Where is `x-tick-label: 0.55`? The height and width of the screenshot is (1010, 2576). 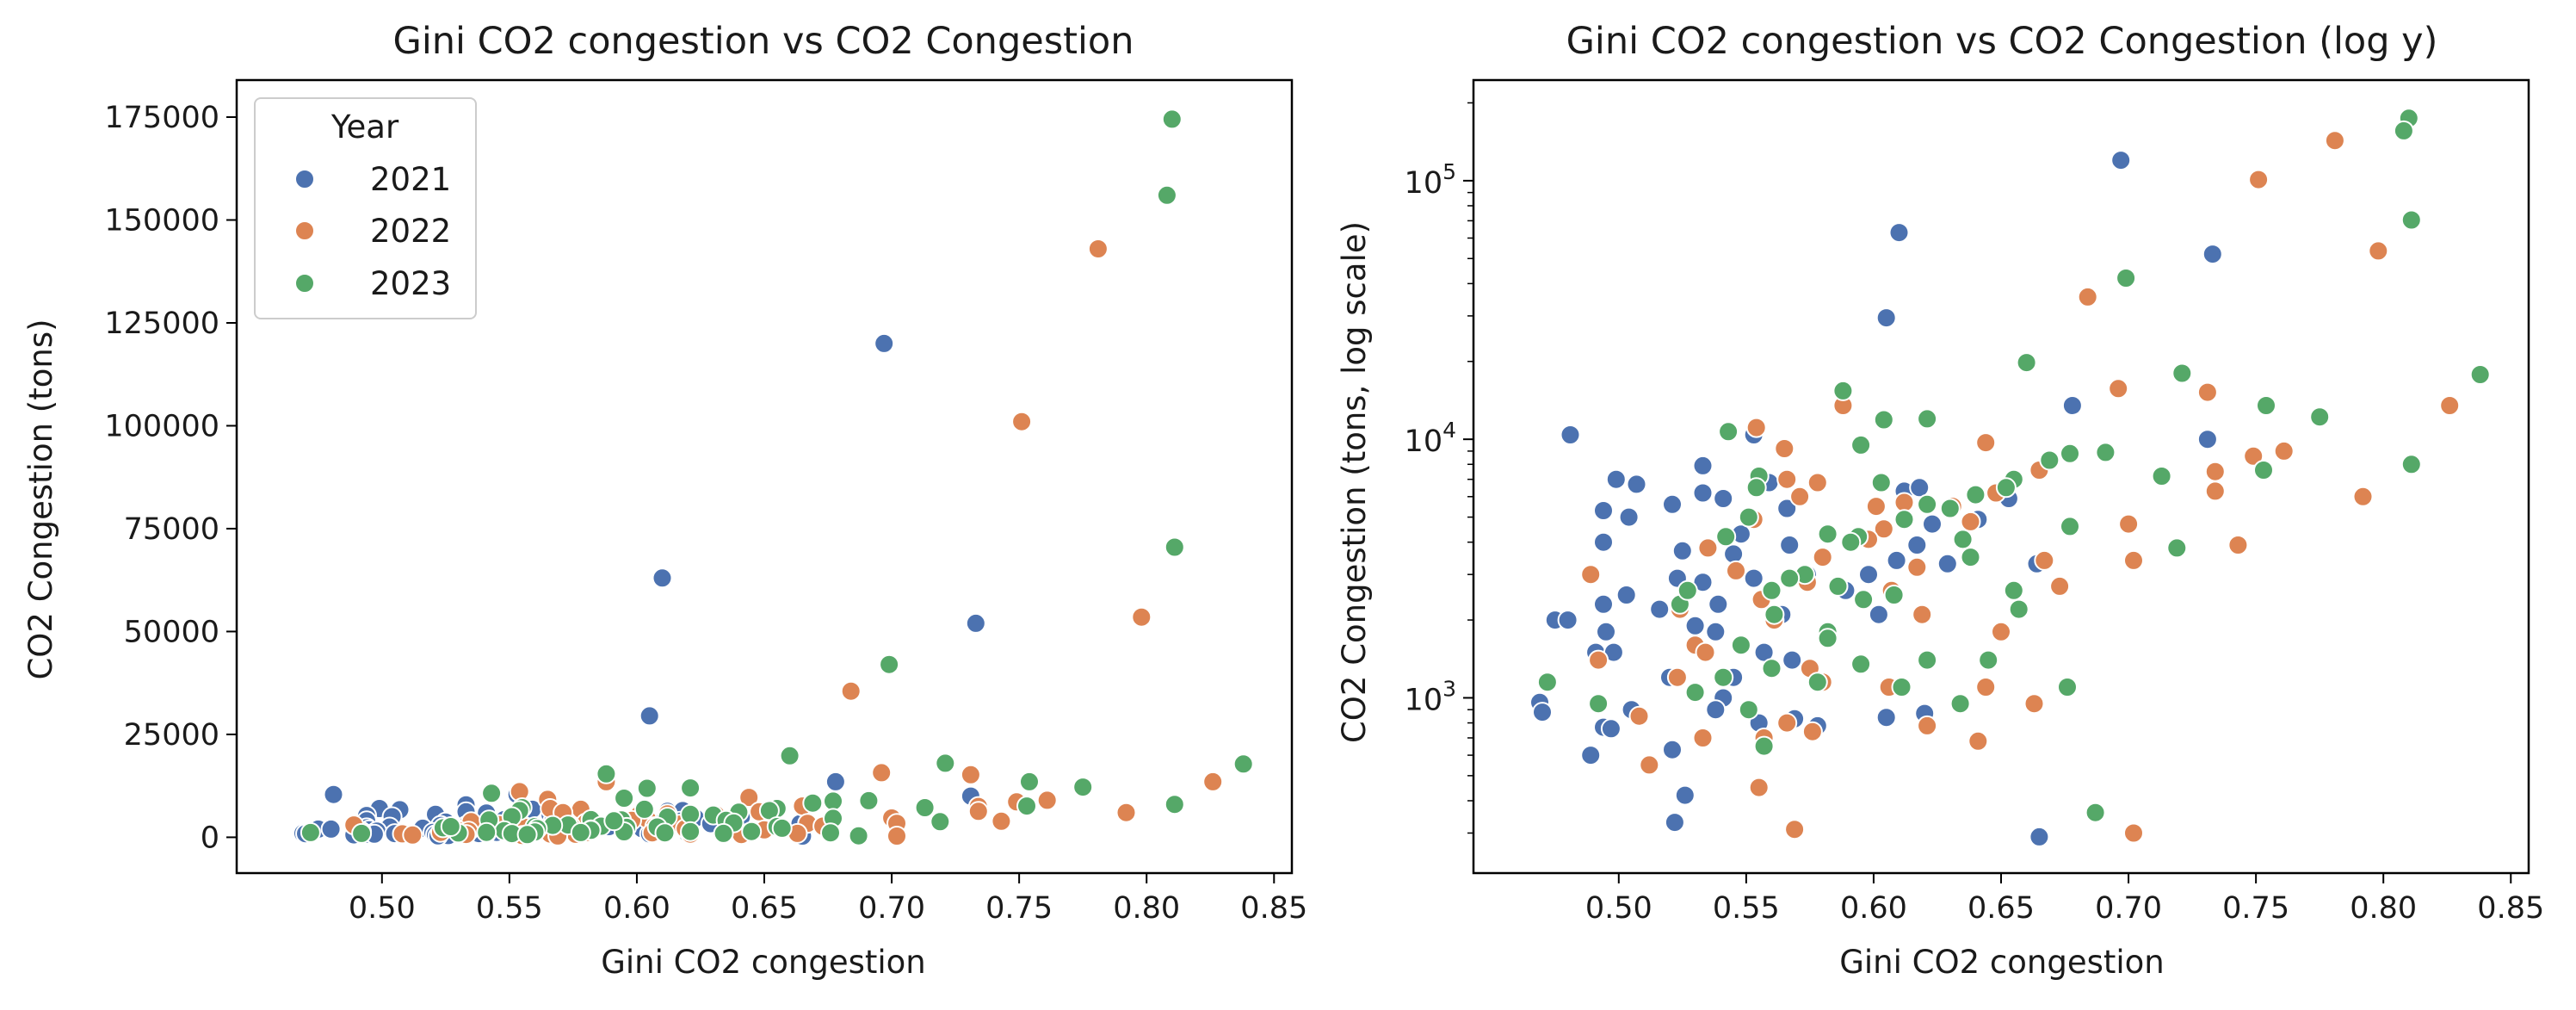
x-tick-label: 0.55 is located at coordinates (1746, 908).